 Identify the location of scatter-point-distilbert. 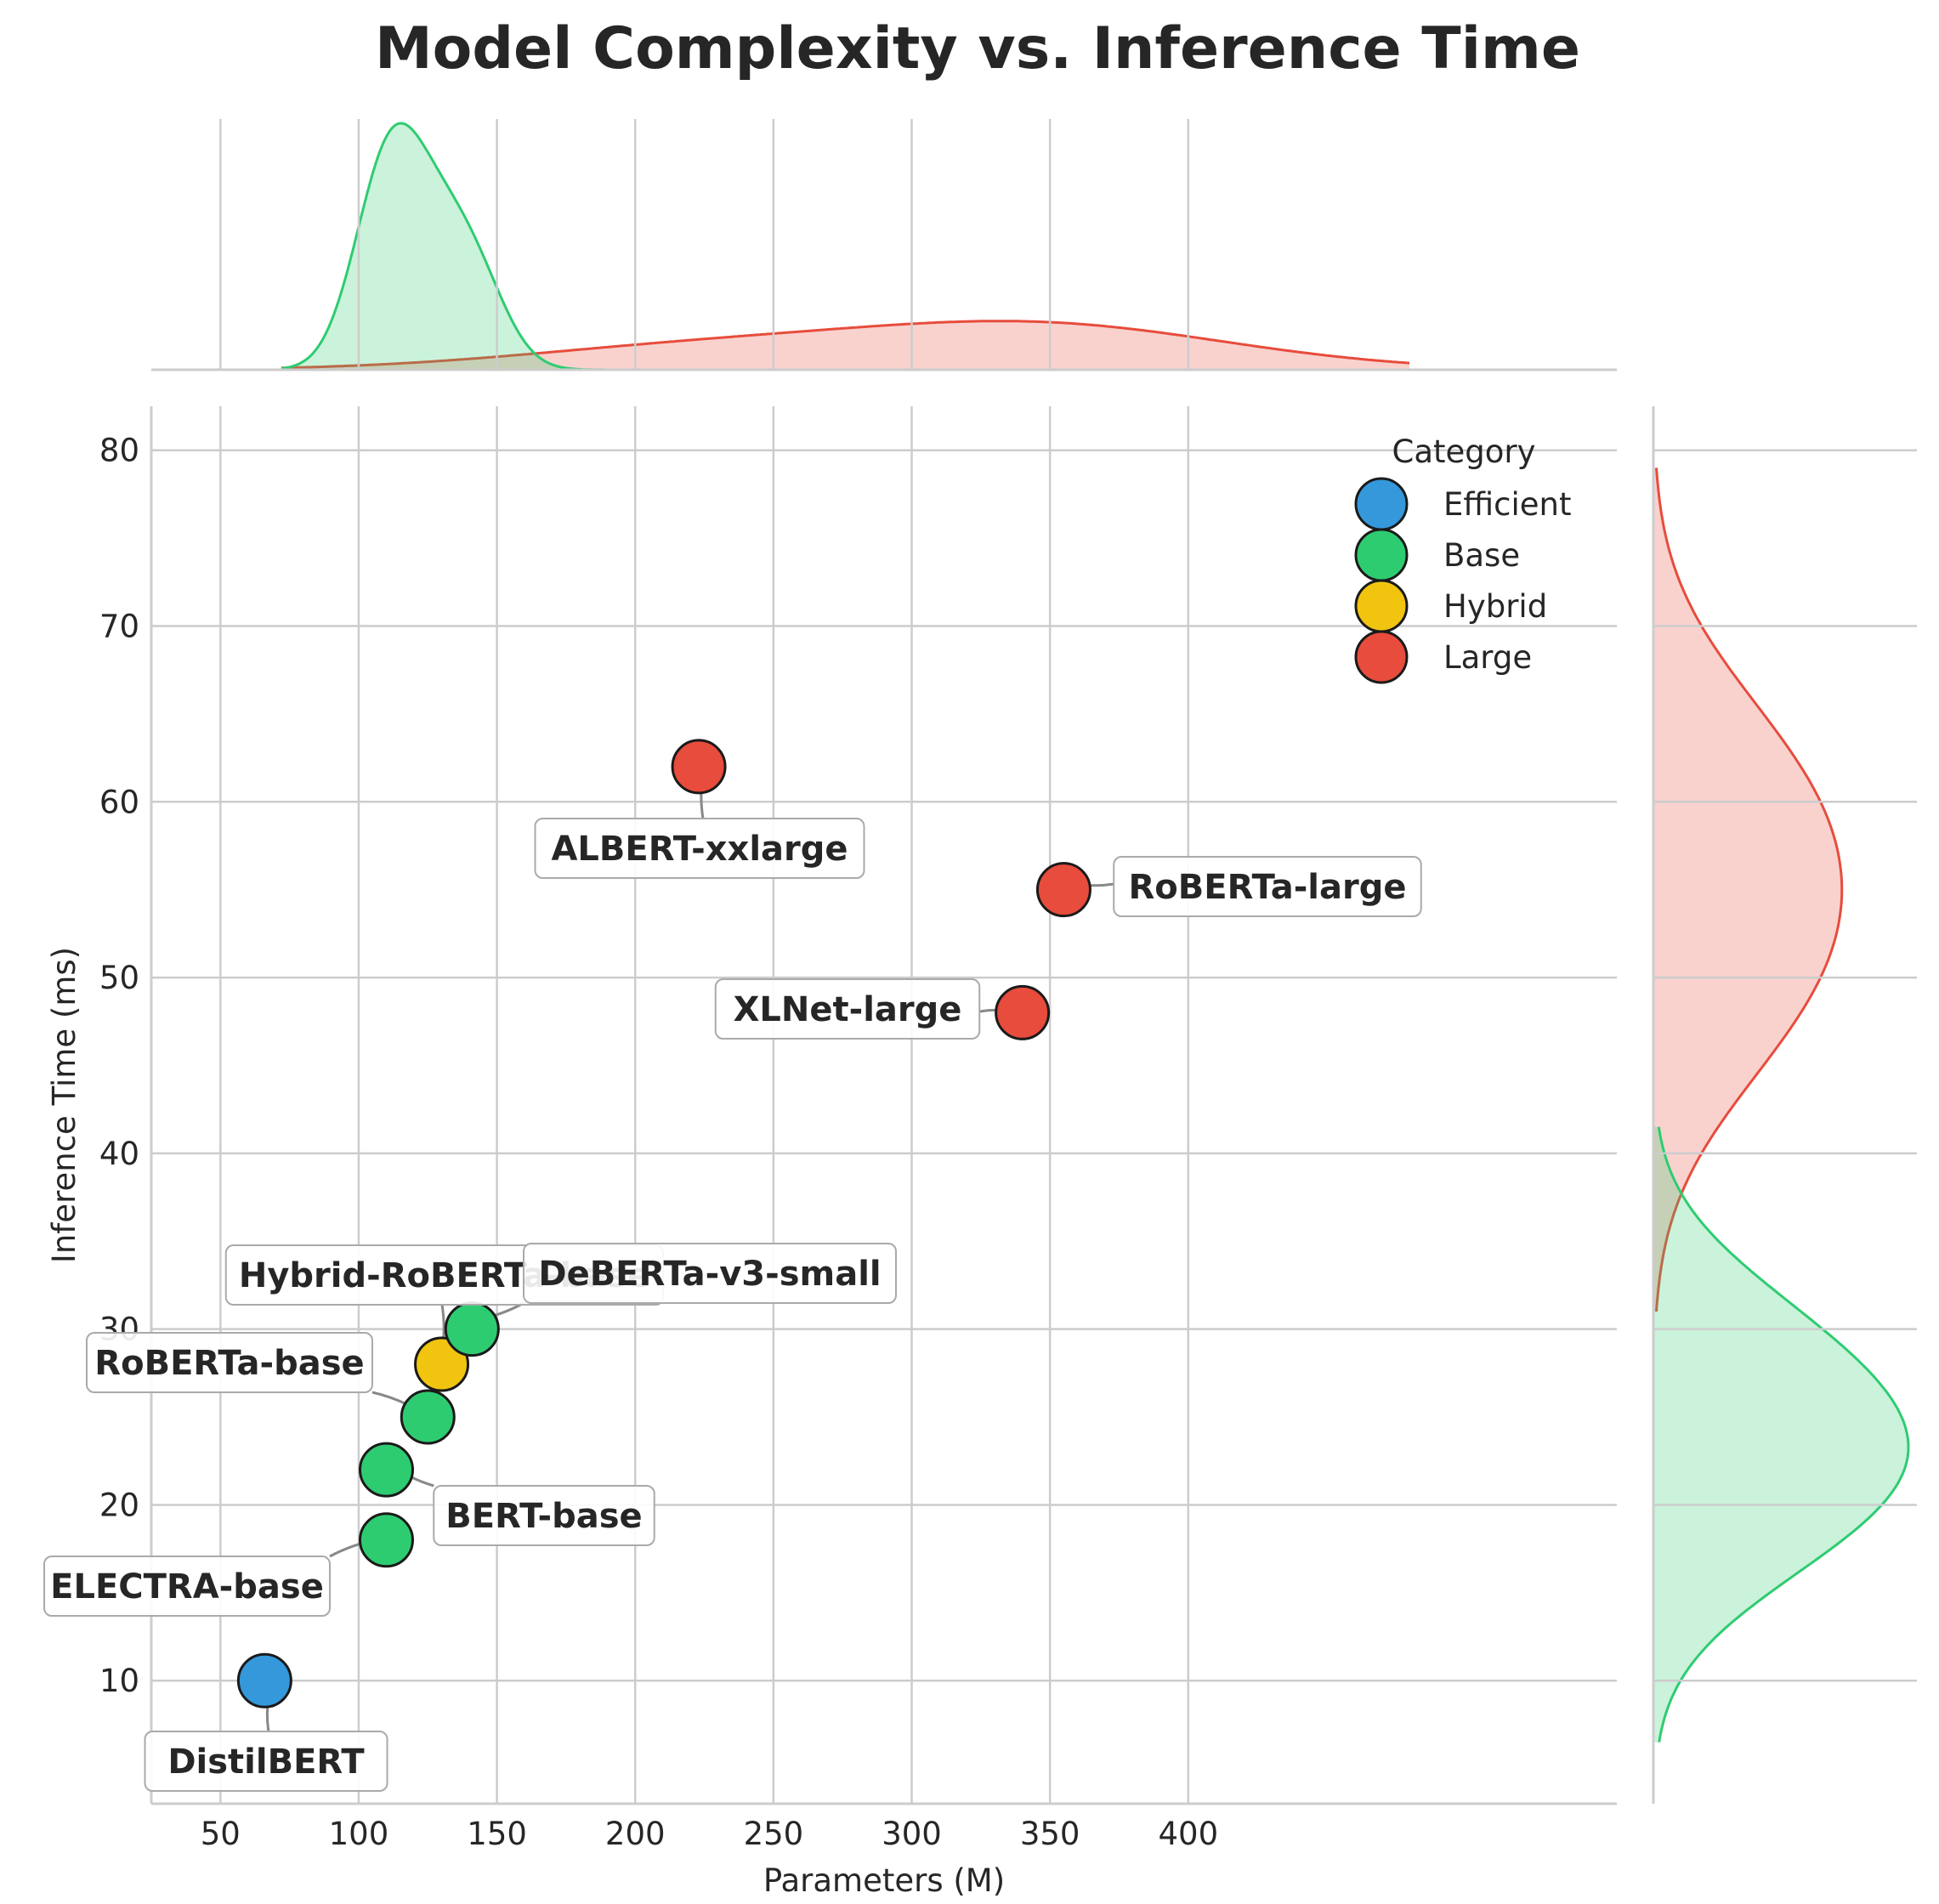
(264, 1680).